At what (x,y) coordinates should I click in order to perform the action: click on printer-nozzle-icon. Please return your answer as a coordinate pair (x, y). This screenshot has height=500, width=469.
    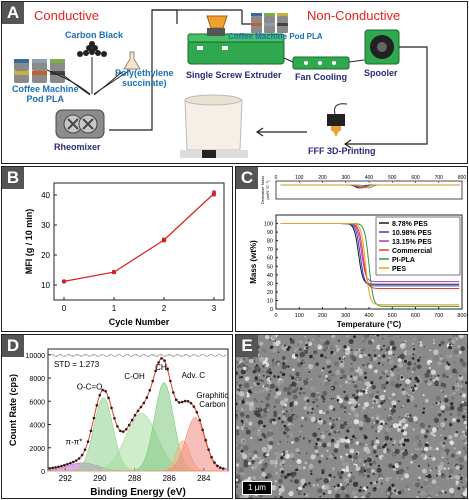
    Looking at the image, I should click on (337, 120).